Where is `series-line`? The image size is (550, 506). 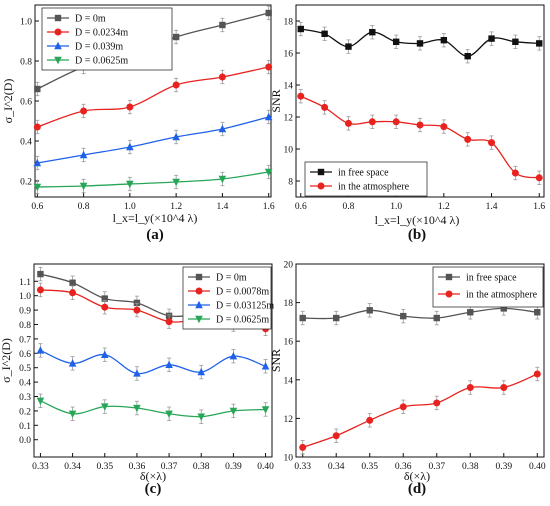 series-line is located at coordinates (153, 362).